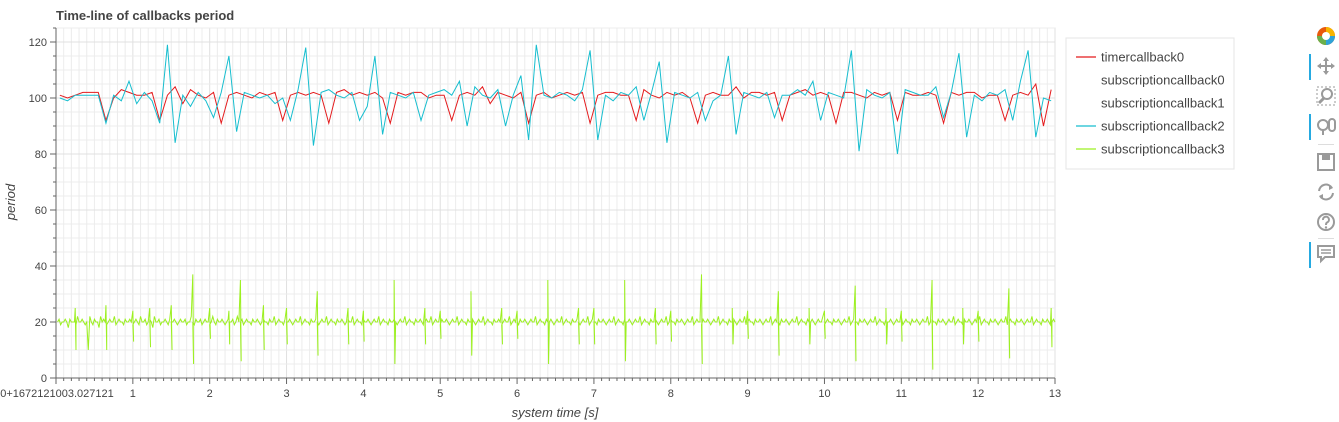 The image size is (1339, 422). Describe the element at coordinates (1322, 147) in the screenshot. I see `toolbar` at that location.